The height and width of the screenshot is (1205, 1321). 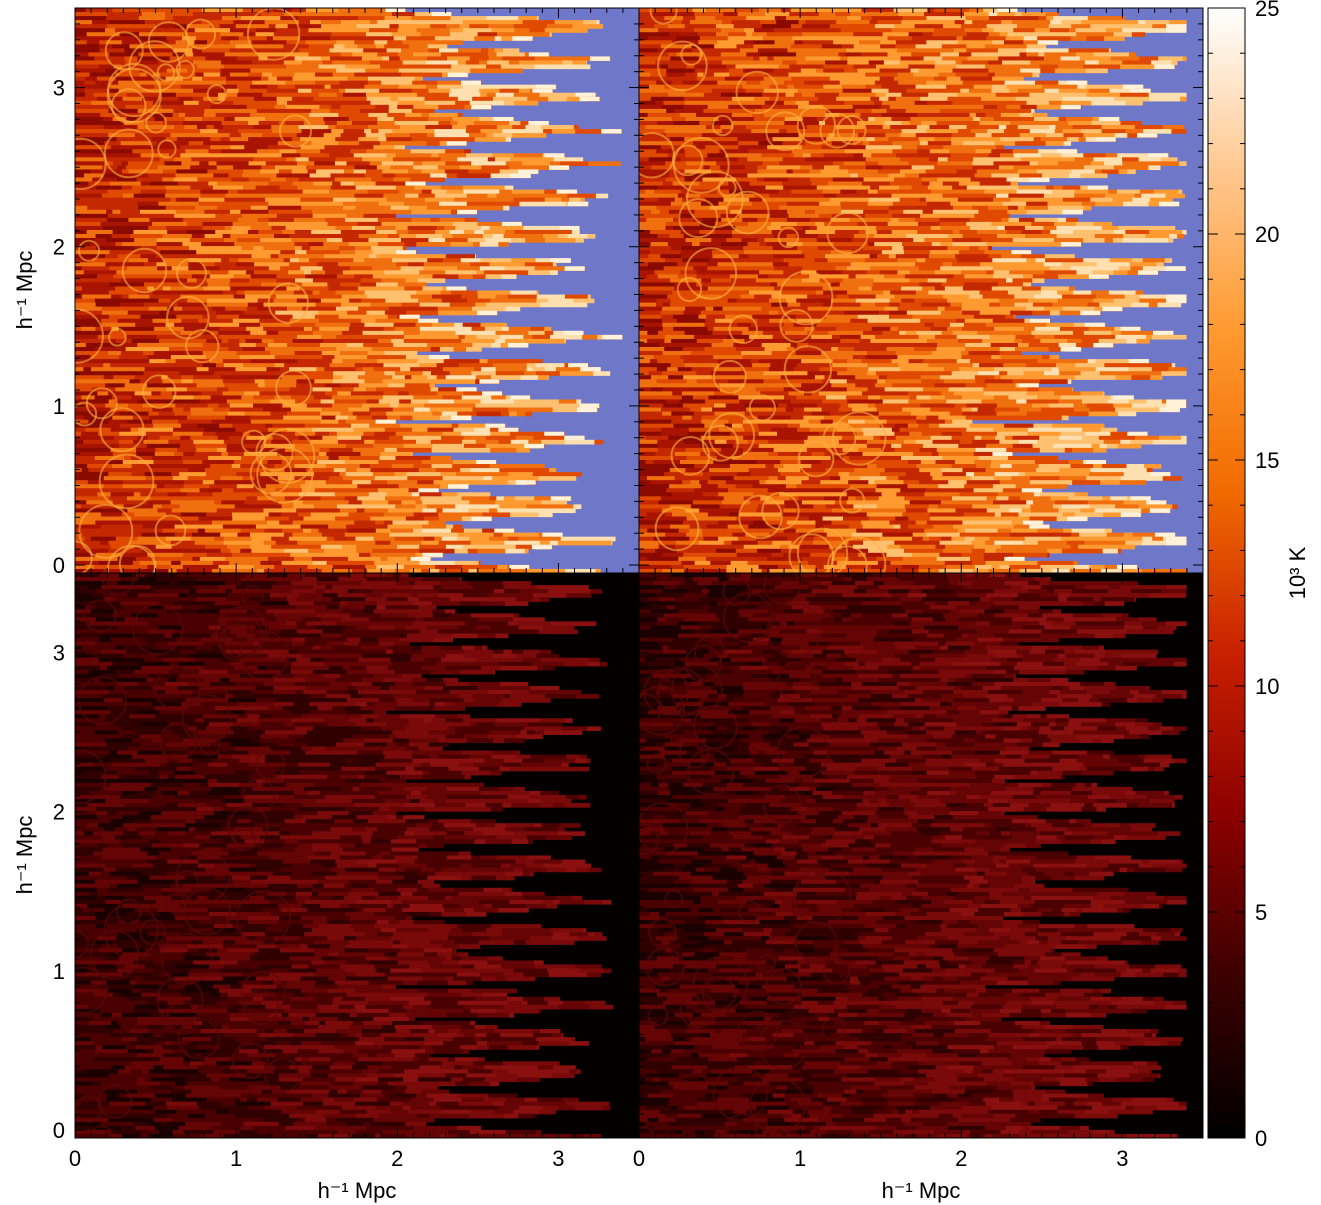 I want to click on colorbar-gradient, so click(x=1226, y=573).